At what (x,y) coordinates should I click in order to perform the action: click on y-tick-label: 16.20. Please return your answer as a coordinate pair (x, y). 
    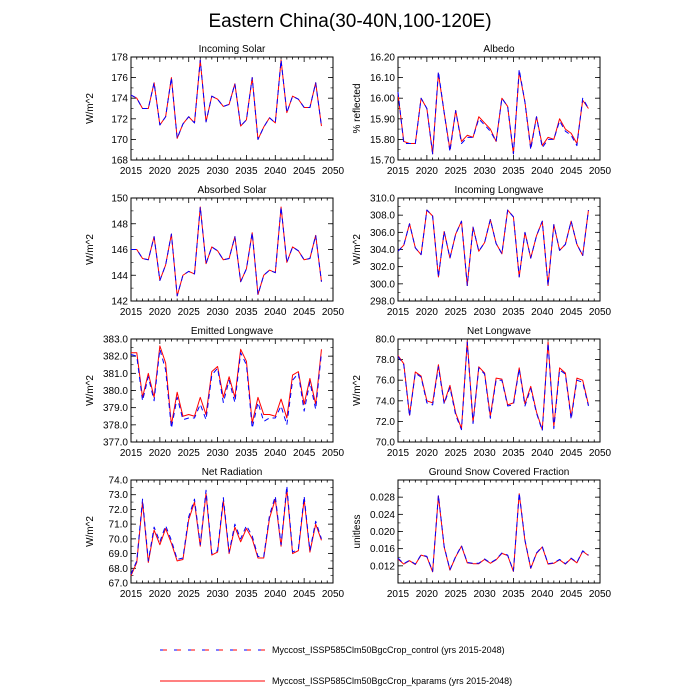
    Looking at the image, I should click on (382, 58).